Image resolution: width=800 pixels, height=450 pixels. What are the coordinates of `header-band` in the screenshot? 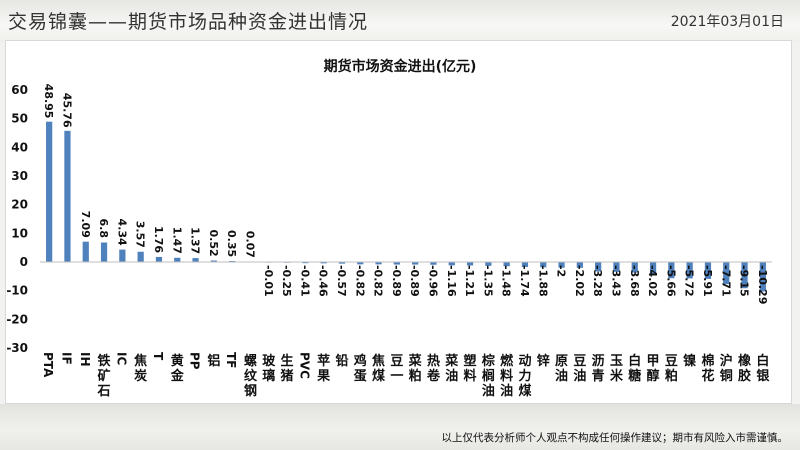 It's located at (400, 21).